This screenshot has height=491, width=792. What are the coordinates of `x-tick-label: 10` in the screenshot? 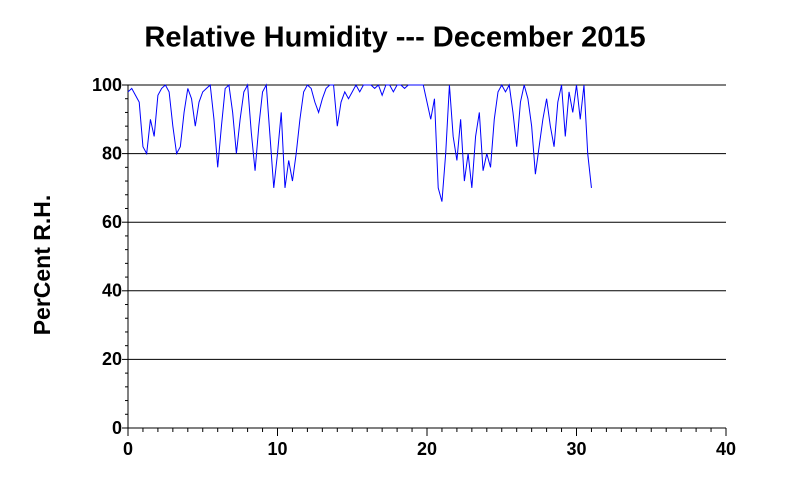 It's located at (277, 449).